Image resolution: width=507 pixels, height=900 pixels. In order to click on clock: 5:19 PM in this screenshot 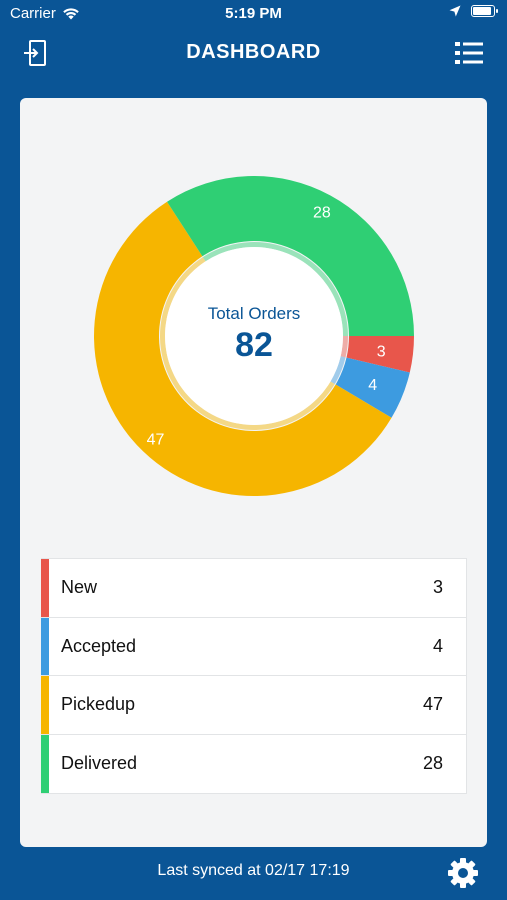, I will do `click(253, 13)`.